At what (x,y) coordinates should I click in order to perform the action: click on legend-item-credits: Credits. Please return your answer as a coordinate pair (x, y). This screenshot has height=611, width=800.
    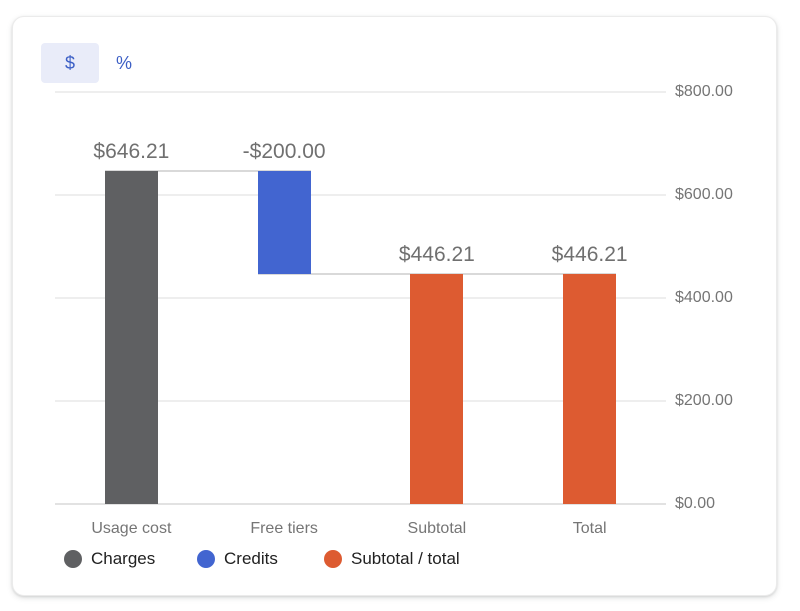
    Looking at the image, I should click on (237, 559).